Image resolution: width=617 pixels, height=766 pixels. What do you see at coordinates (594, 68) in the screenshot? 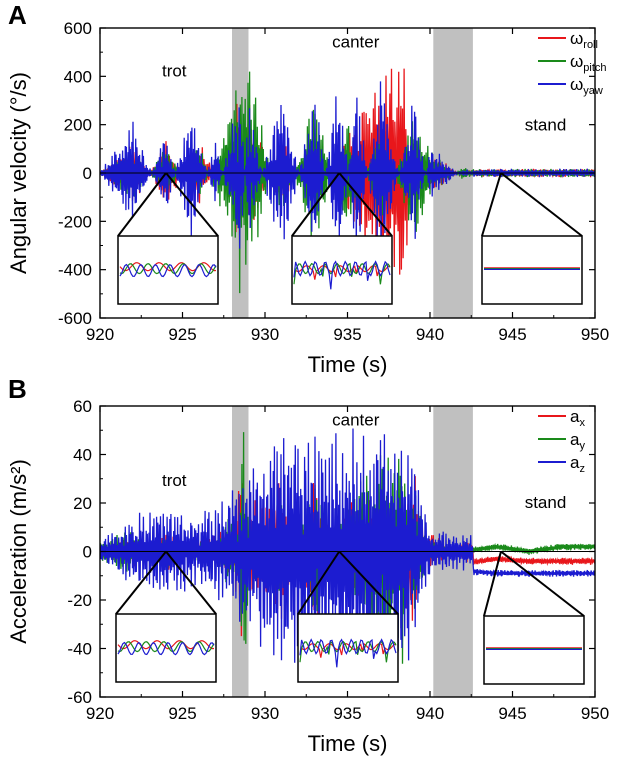
I see `legend-subscript: pitch` at bounding box center [594, 68].